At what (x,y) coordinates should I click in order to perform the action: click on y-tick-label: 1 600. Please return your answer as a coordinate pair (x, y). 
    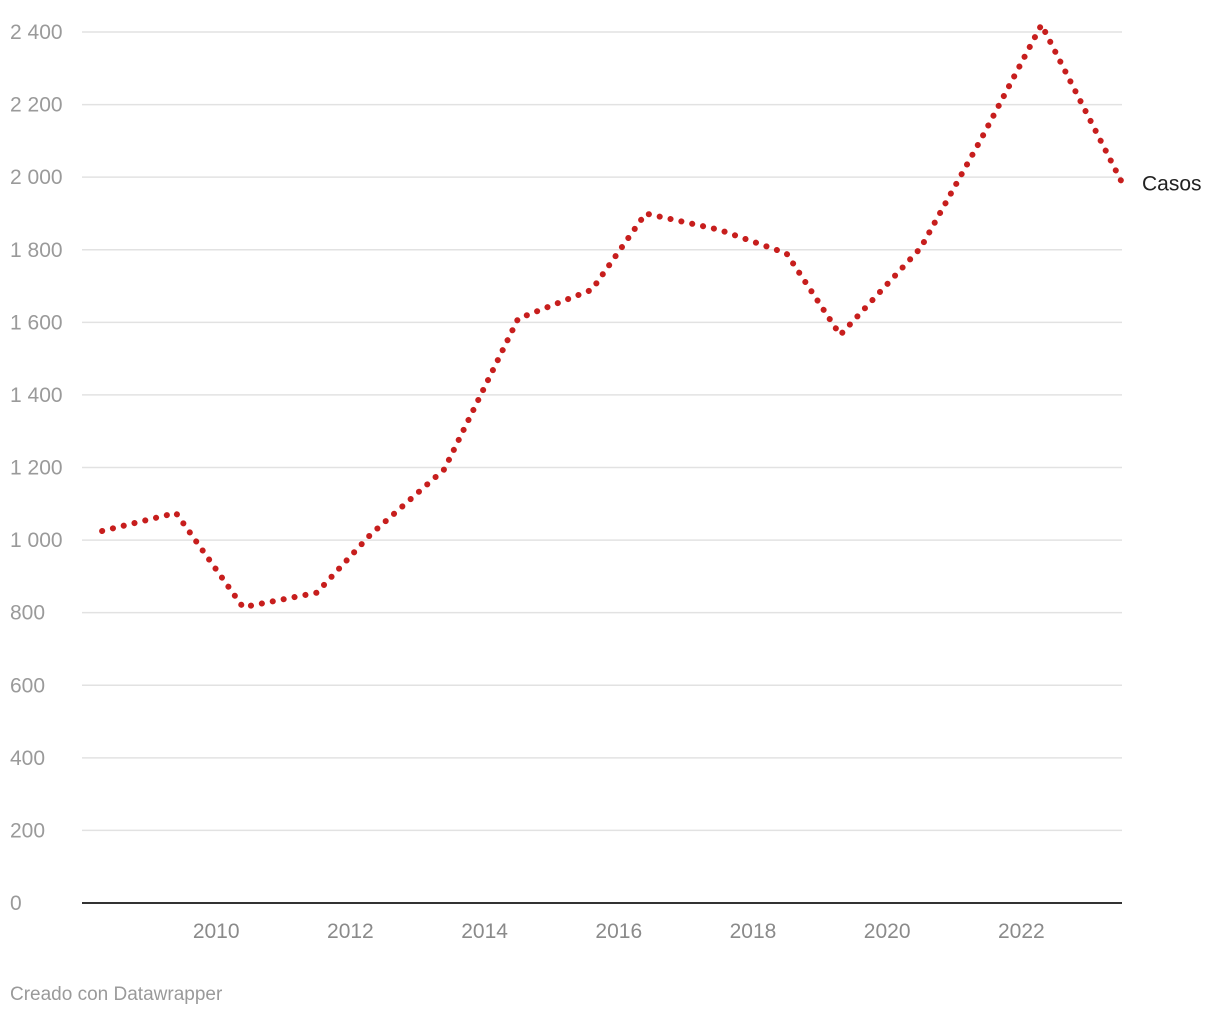
    Looking at the image, I should click on (36, 322).